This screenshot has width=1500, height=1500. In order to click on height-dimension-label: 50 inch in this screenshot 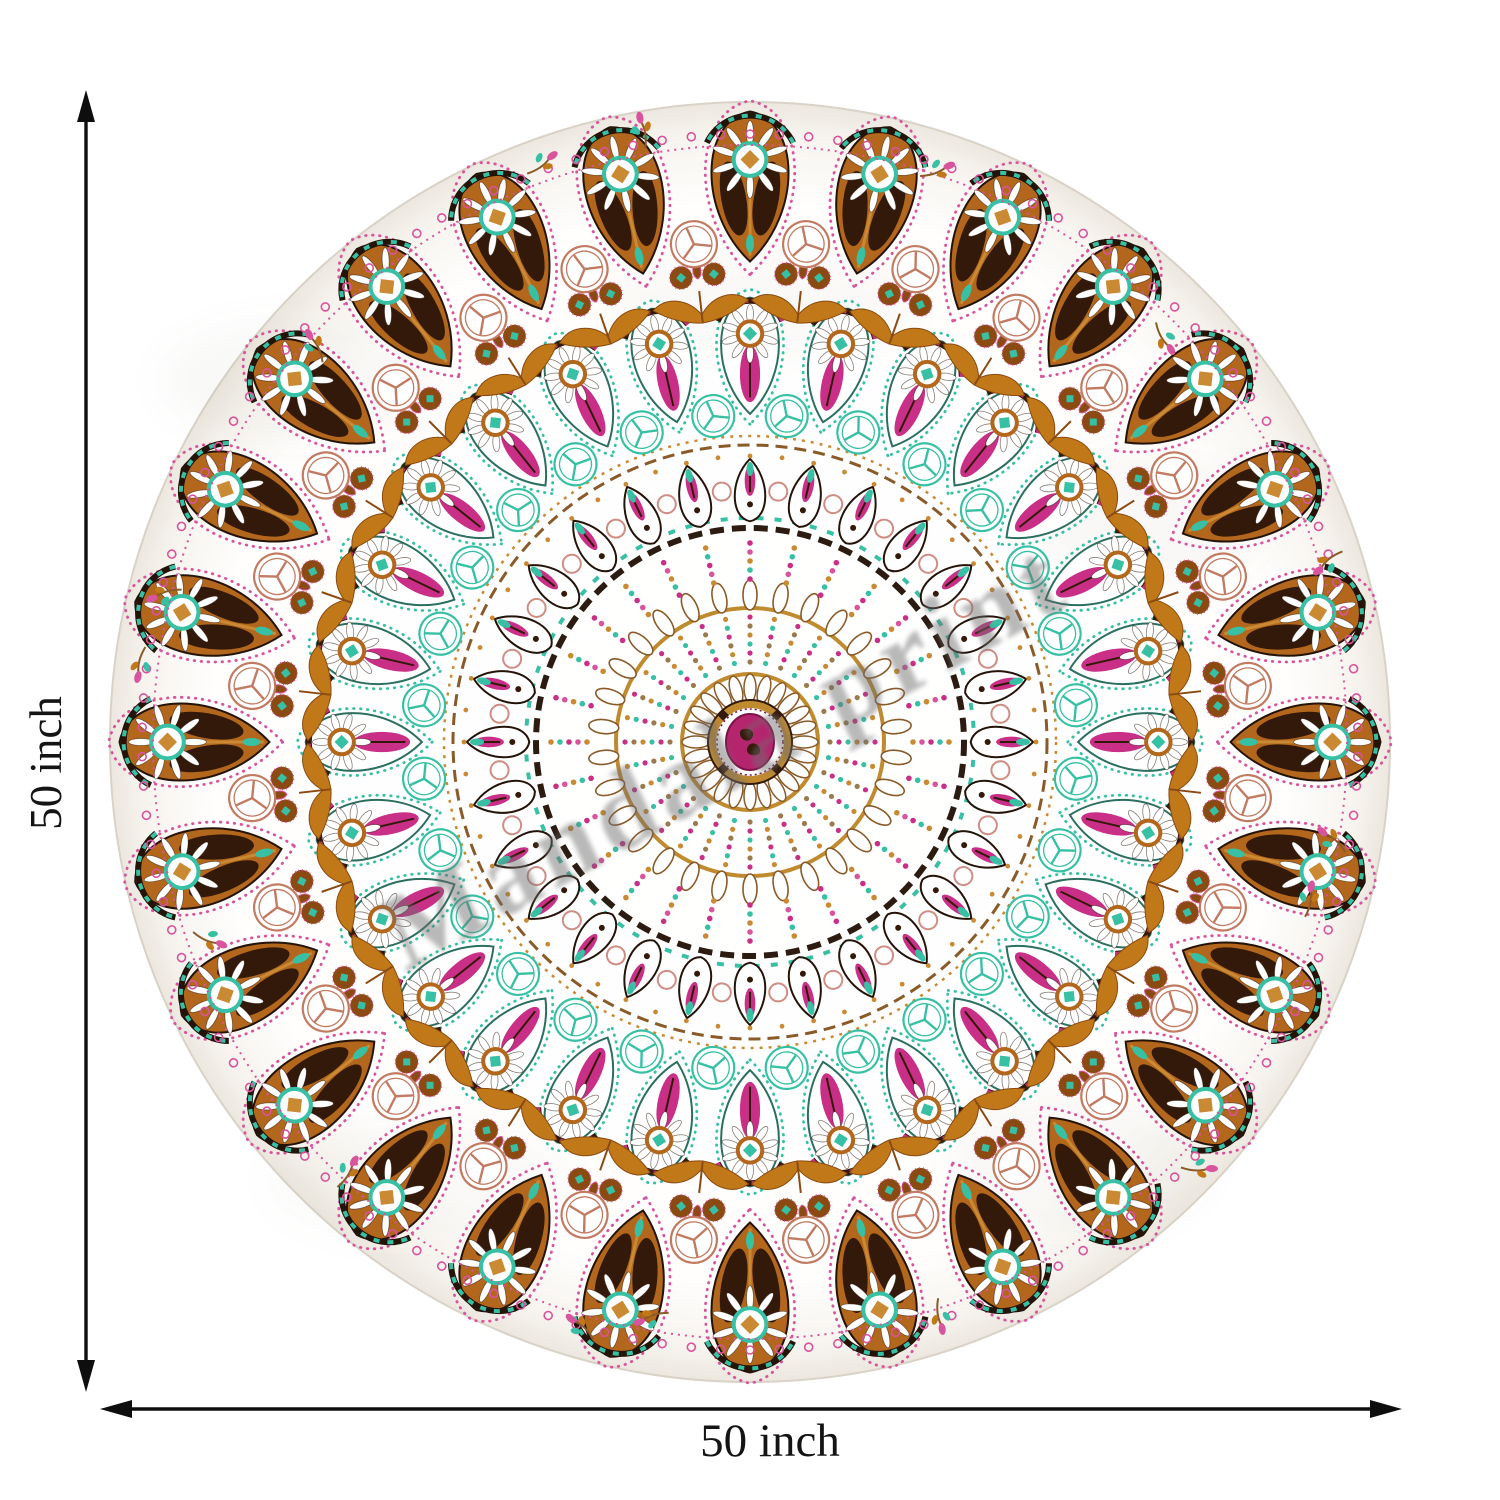, I will do `click(46, 763)`.